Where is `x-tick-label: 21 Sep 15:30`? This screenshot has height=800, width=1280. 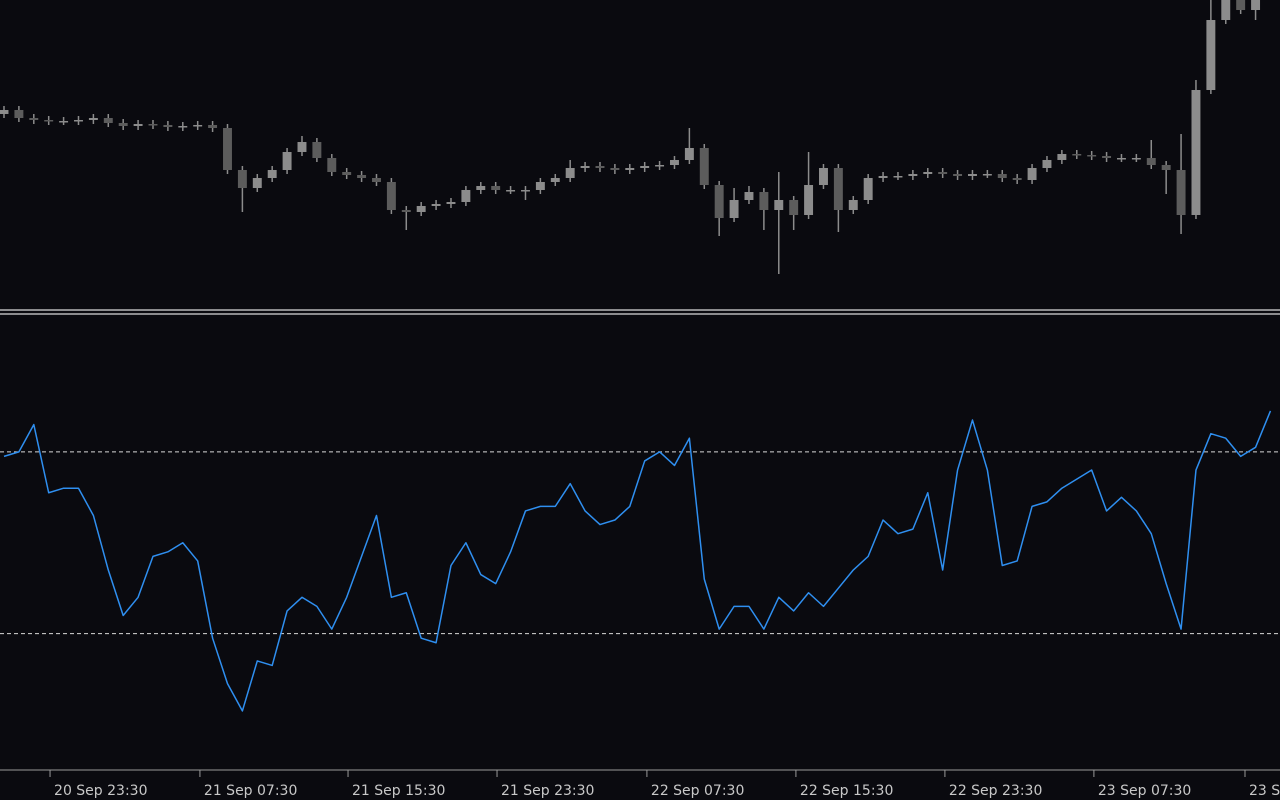 x-tick-label: 21 Sep 15:30 is located at coordinates (398, 791).